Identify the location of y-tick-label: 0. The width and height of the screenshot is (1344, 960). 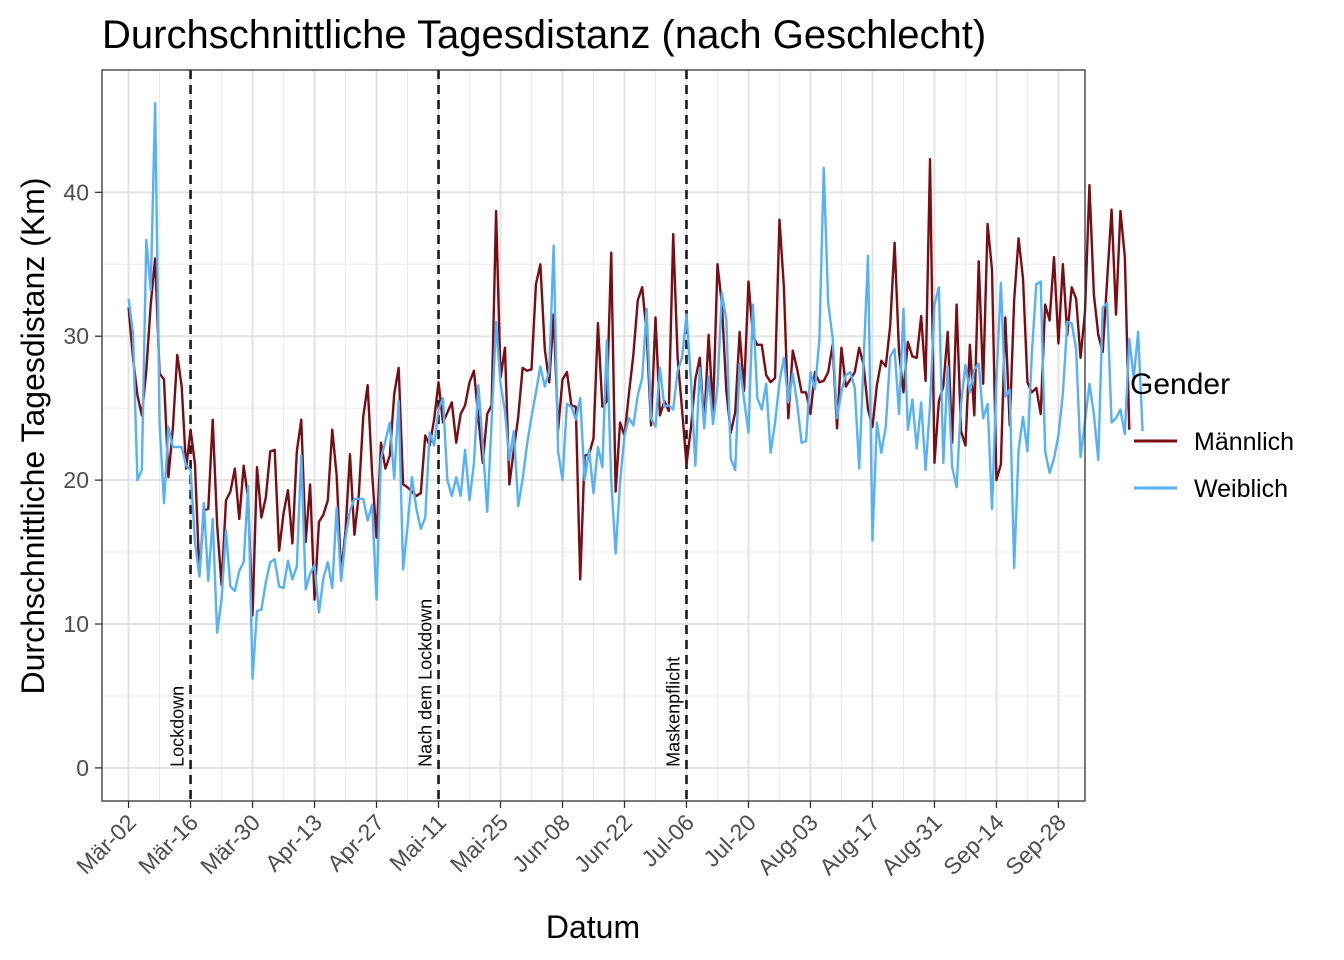
(82, 768).